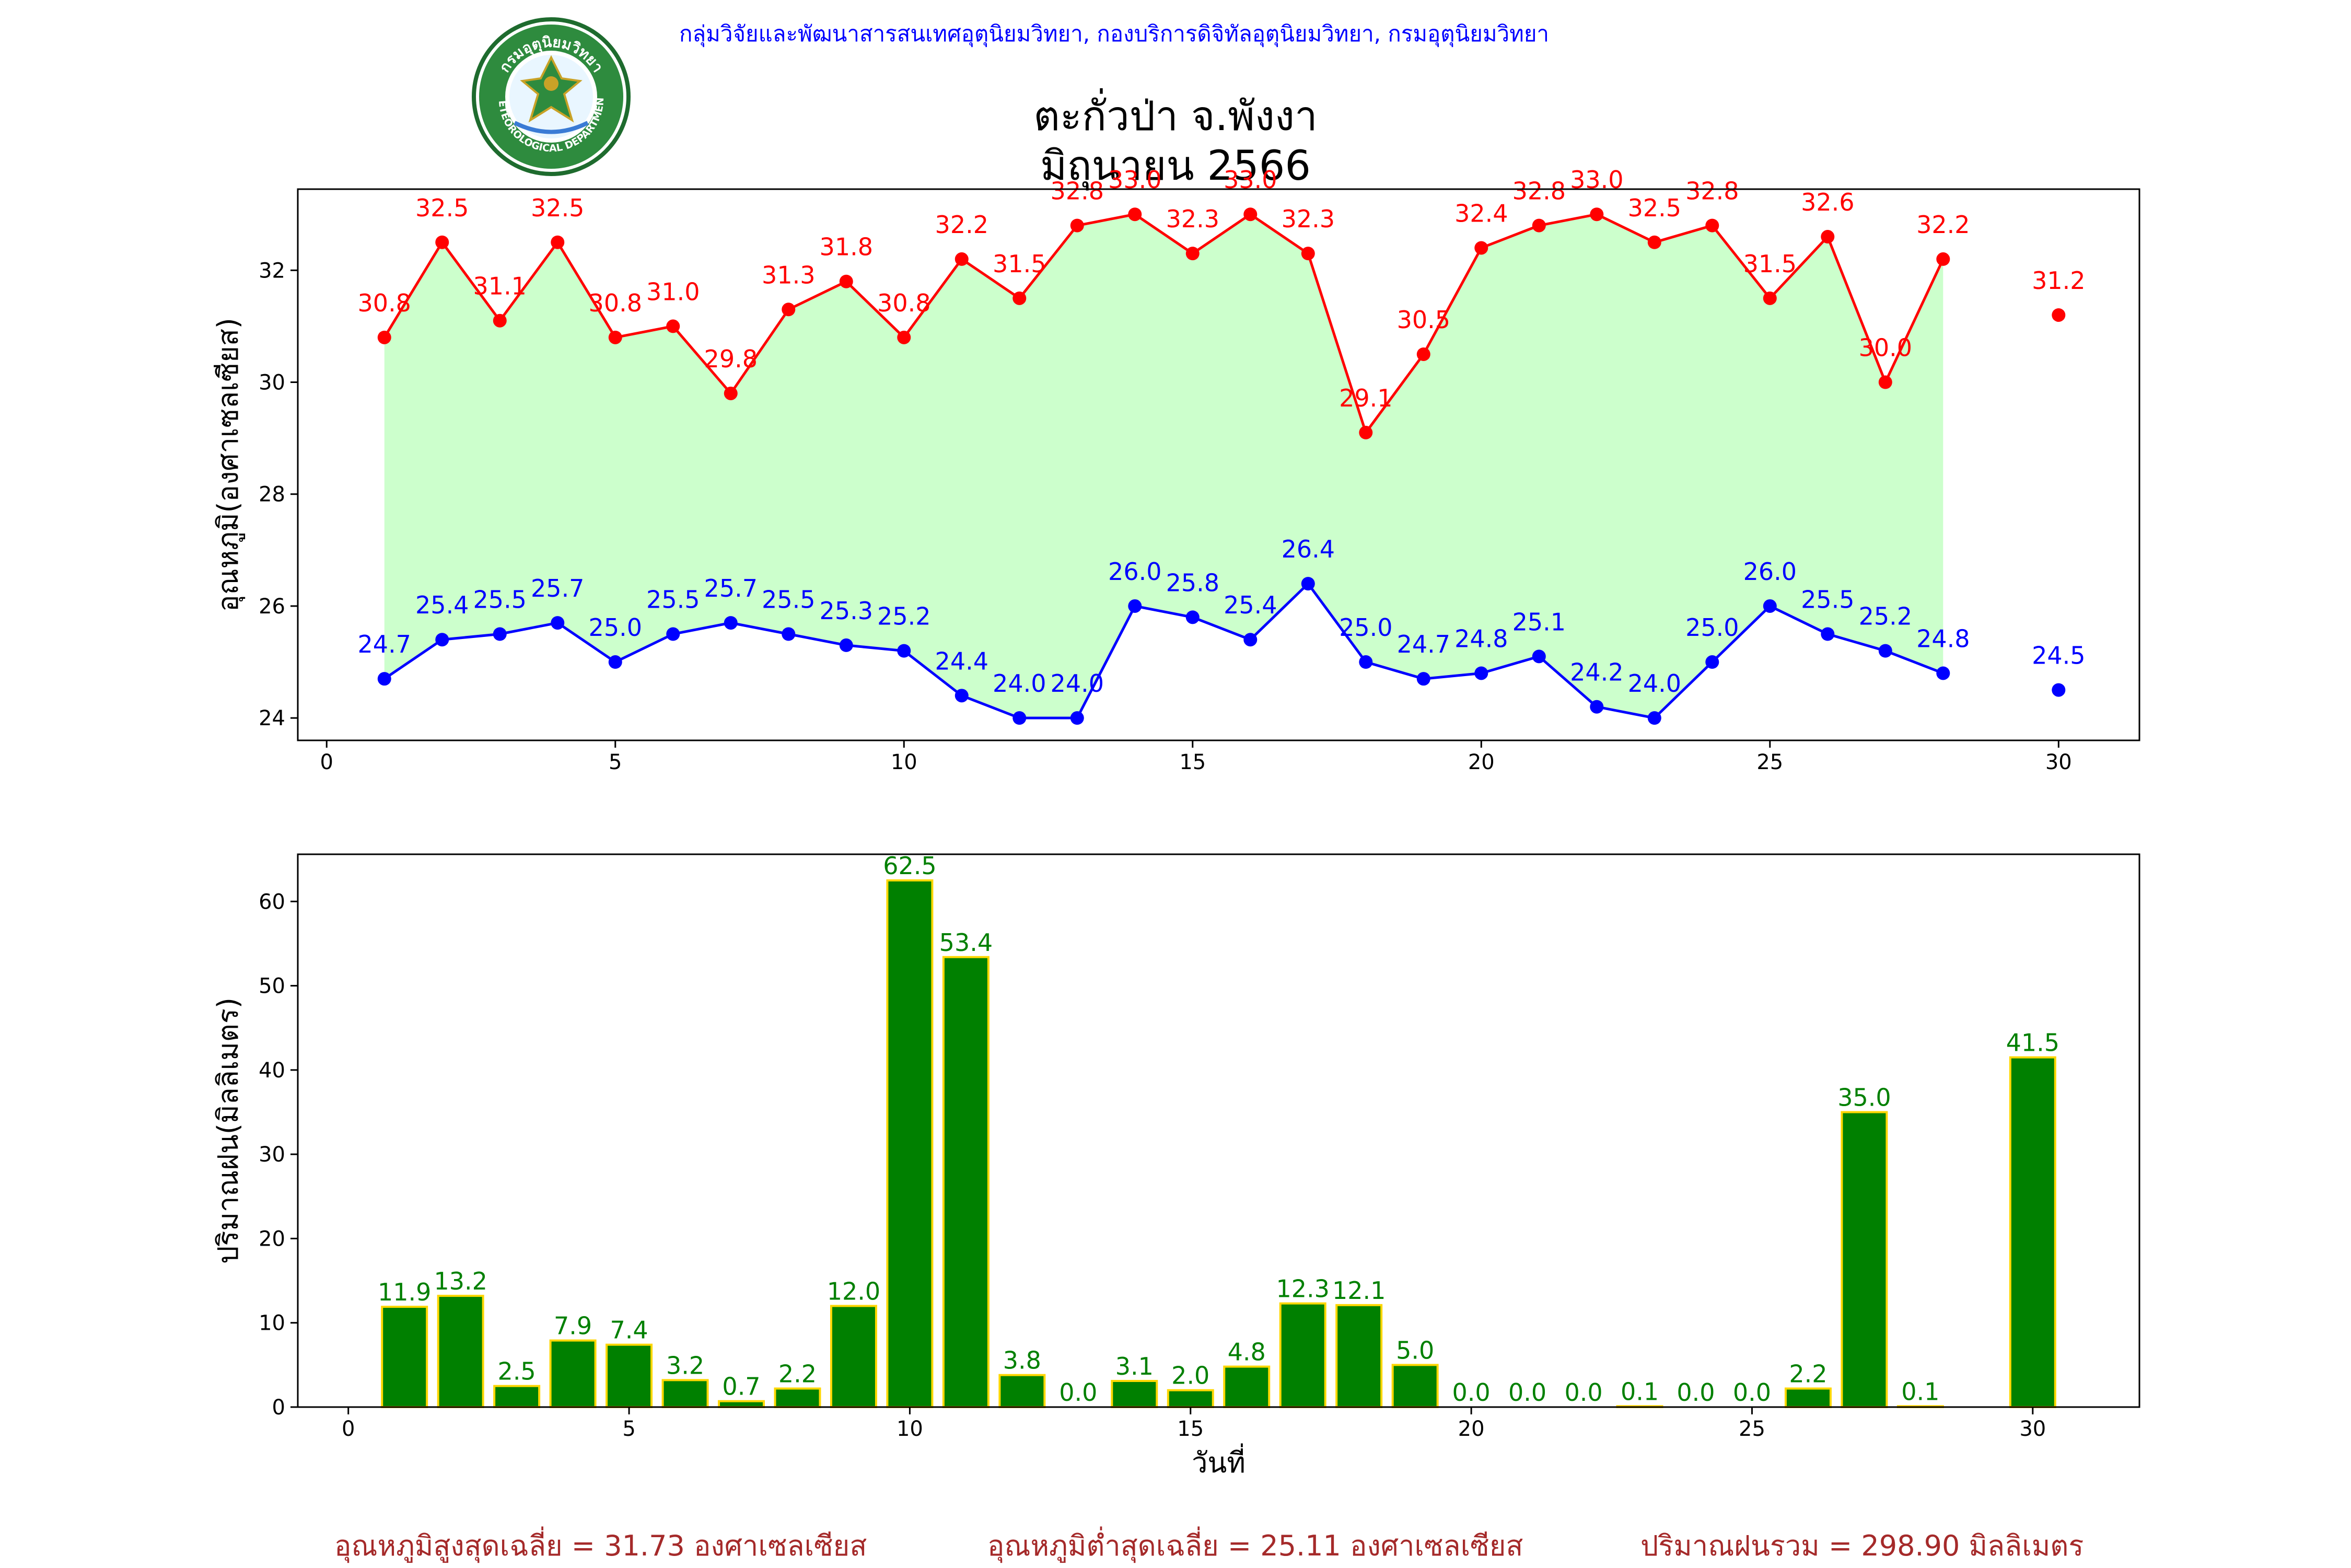 Image resolution: width=2351 pixels, height=1568 pixels. Describe the element at coordinates (1359, 1290) in the screenshot. I see `rainfall-value-label: 12.1` at that location.